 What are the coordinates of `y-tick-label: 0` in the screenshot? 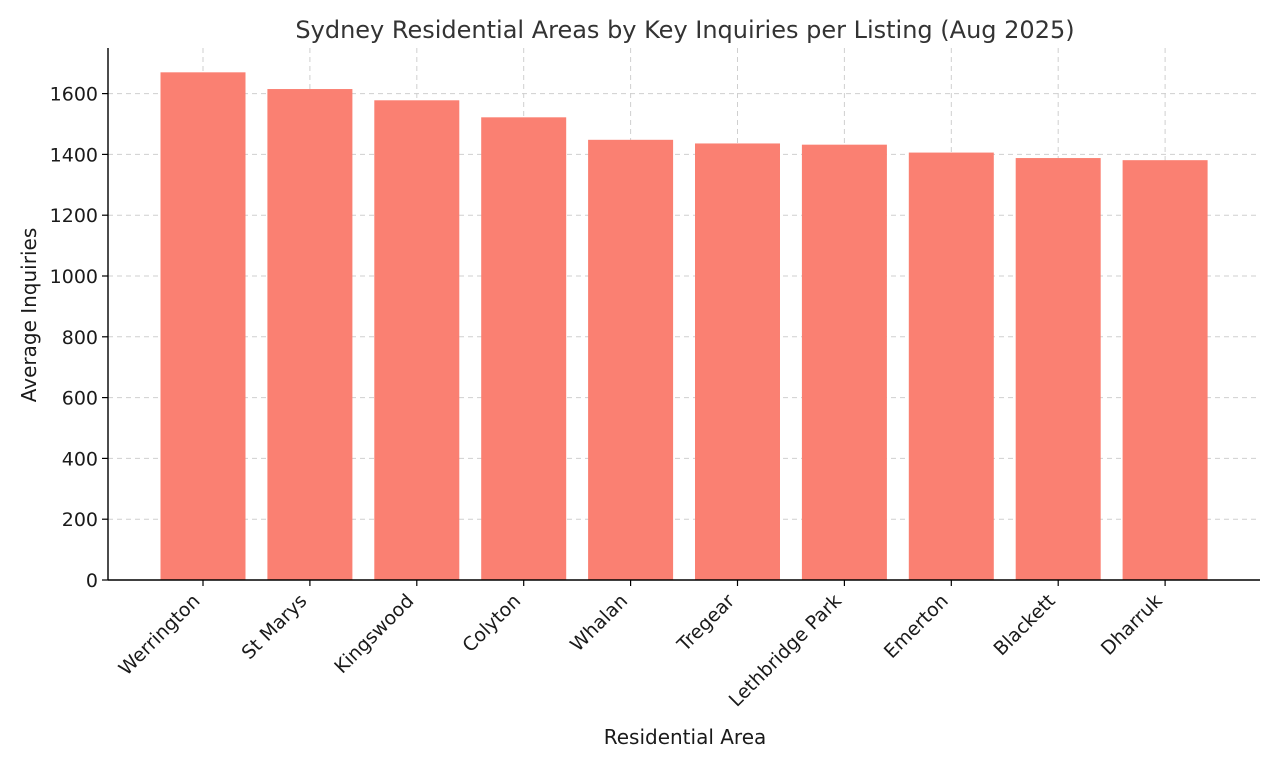 It's located at (92, 581).